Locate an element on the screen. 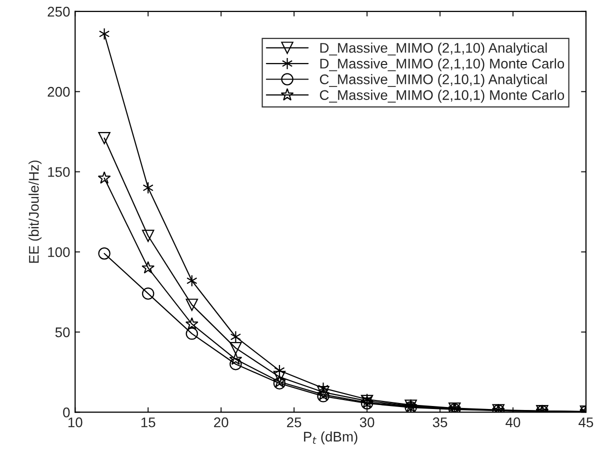  x-tick-label: 35 is located at coordinates (440, 422).